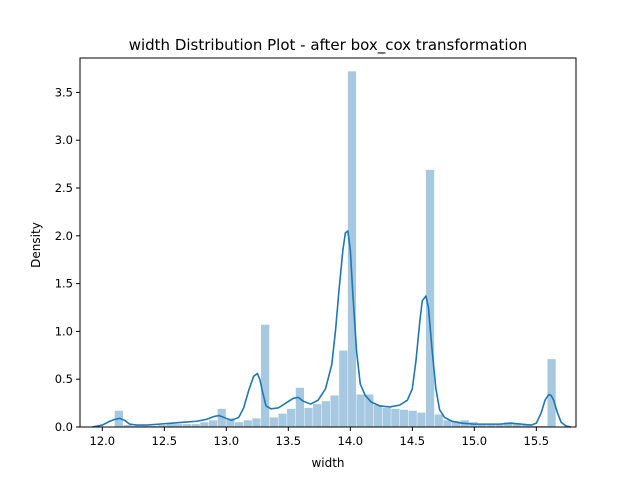 The height and width of the screenshot is (480, 640). I want to click on x-tick-label: 14.5, so click(413, 441).